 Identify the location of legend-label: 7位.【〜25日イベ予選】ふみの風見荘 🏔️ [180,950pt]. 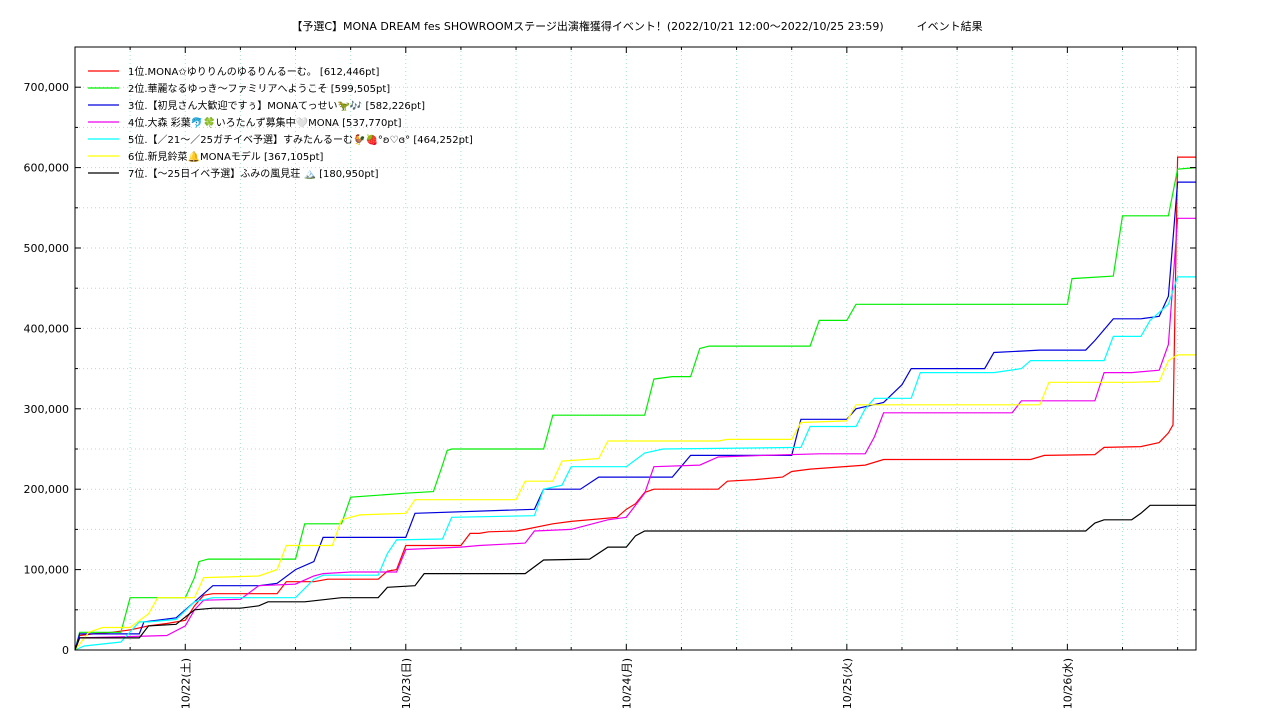
(253, 173).